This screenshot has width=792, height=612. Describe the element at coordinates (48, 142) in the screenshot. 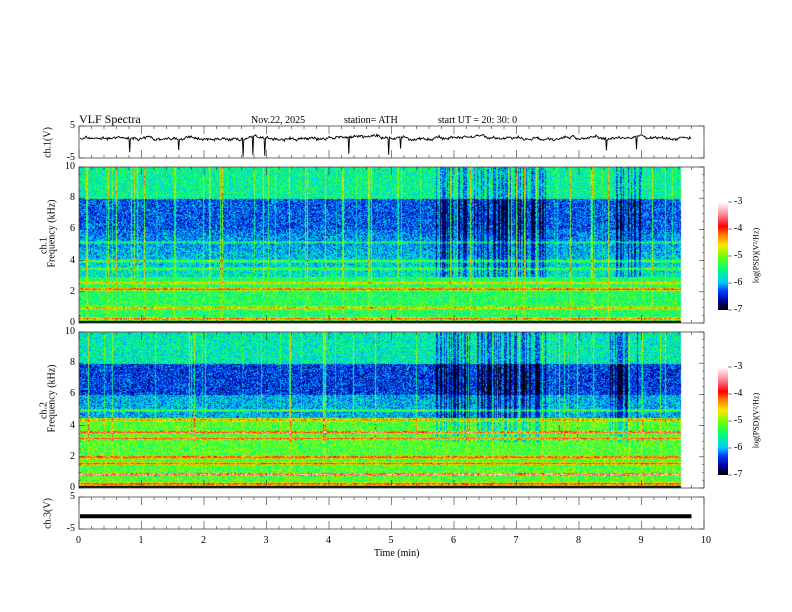

I see `ch1-ylabel: ch.1(V)` at that location.